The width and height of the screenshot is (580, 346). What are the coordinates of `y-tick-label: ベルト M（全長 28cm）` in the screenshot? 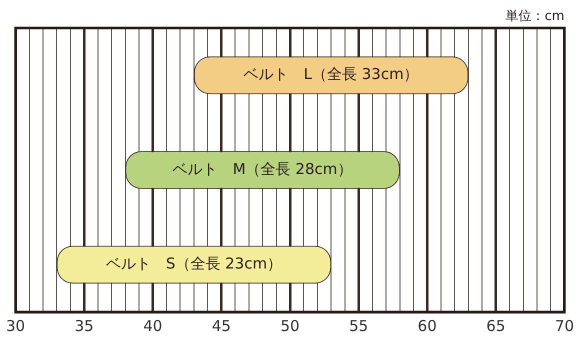 It's located at (262, 169).